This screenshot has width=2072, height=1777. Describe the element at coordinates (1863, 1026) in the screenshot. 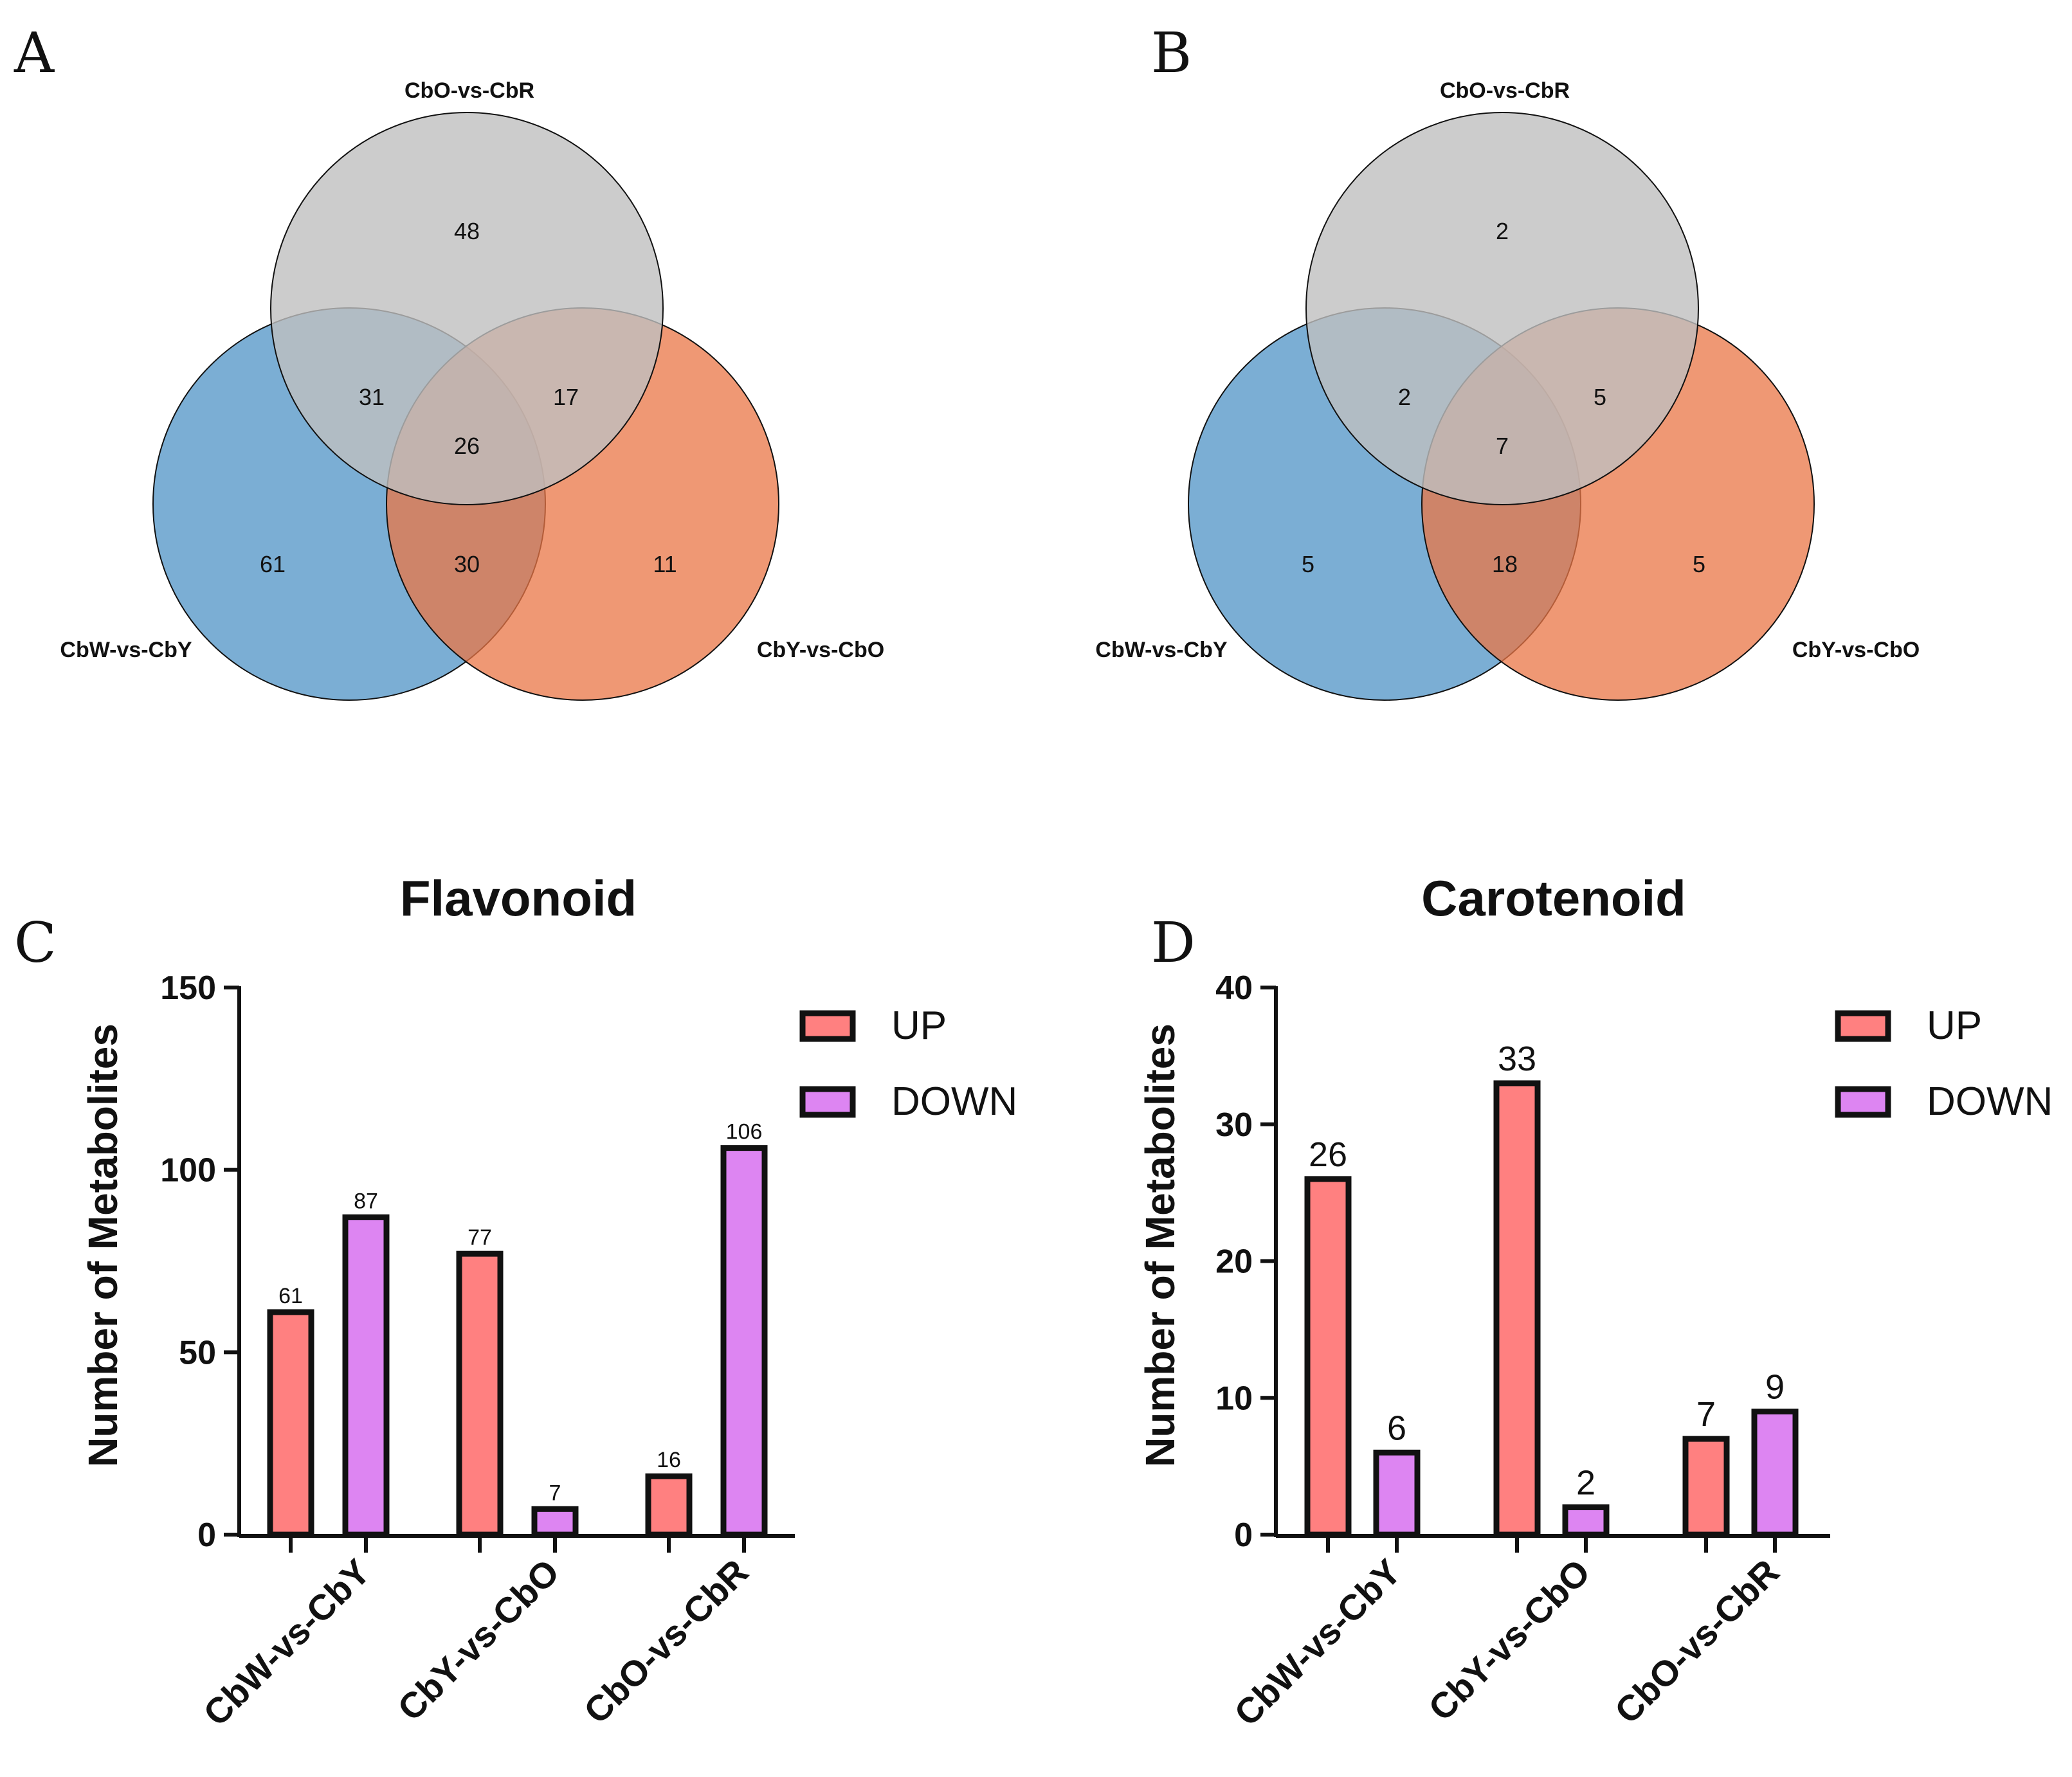

I see `legend-swatch-up-d` at that location.